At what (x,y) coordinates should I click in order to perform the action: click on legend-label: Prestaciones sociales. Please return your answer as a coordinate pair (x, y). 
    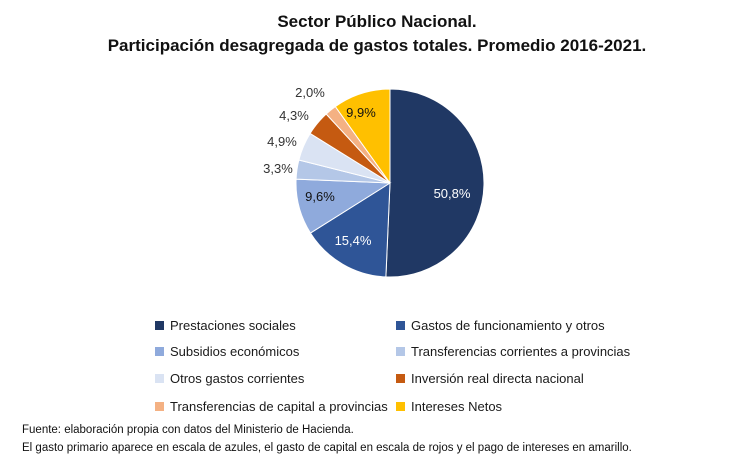
    Looking at the image, I should click on (233, 325).